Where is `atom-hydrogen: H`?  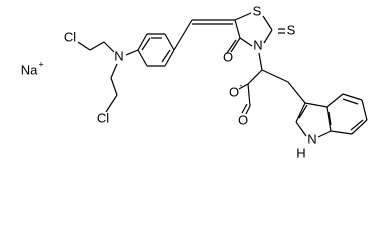
atom-hydrogen: H is located at coordinates (300, 152).